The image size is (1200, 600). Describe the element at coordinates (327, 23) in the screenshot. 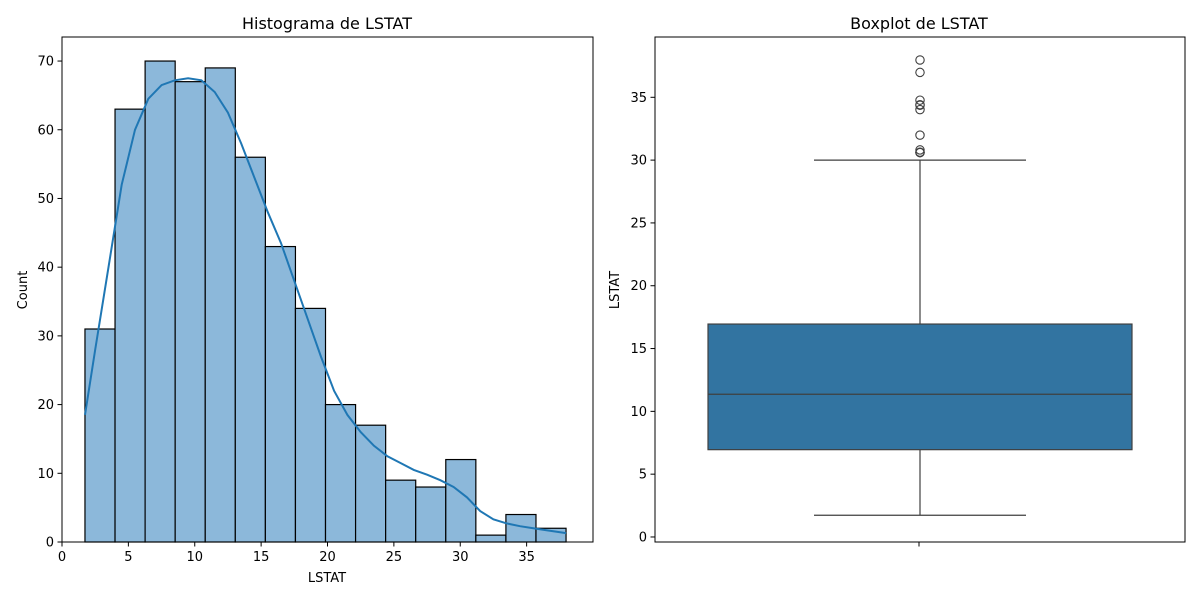

I see `histogram-title: Histograma de LSTAT` at that location.